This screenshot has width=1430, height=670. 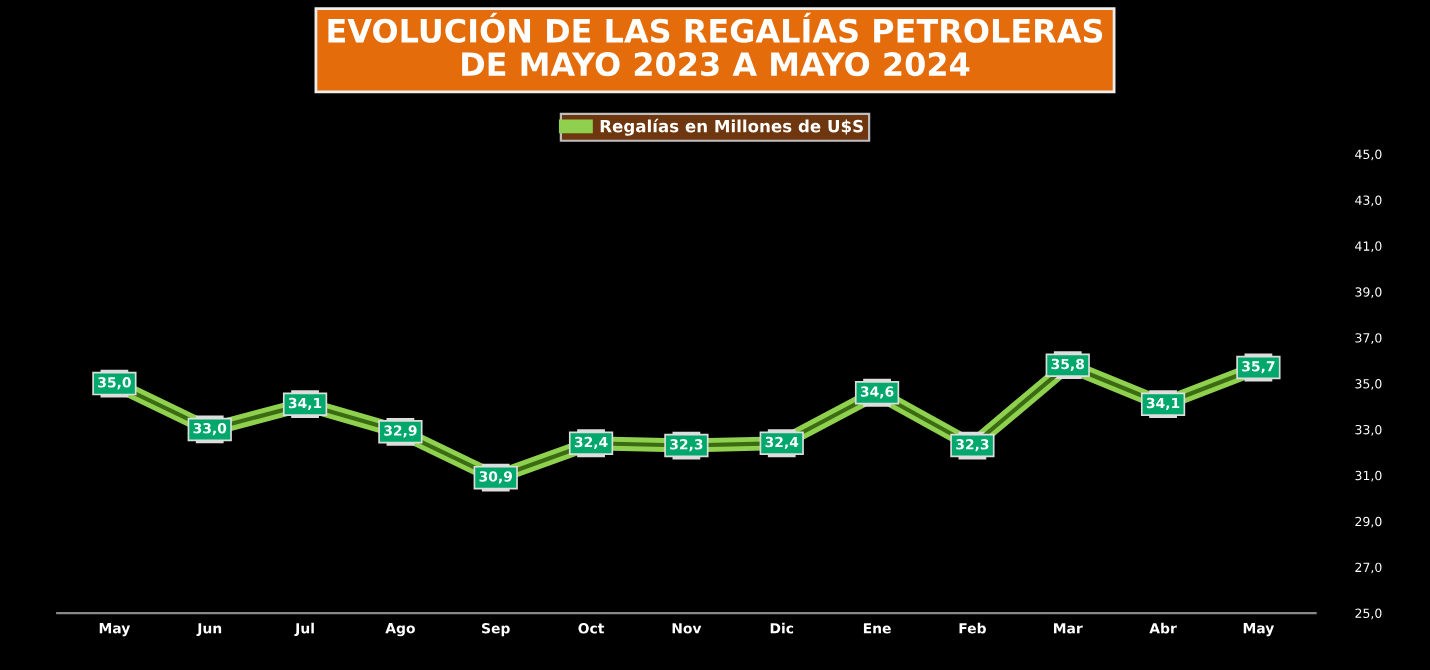 I want to click on chart-title: EVOLUCIÓN DE LAS REGALÍAS PETROLERAS DE MAYO 2023 A MAYO 2024, so click(x=715, y=44).